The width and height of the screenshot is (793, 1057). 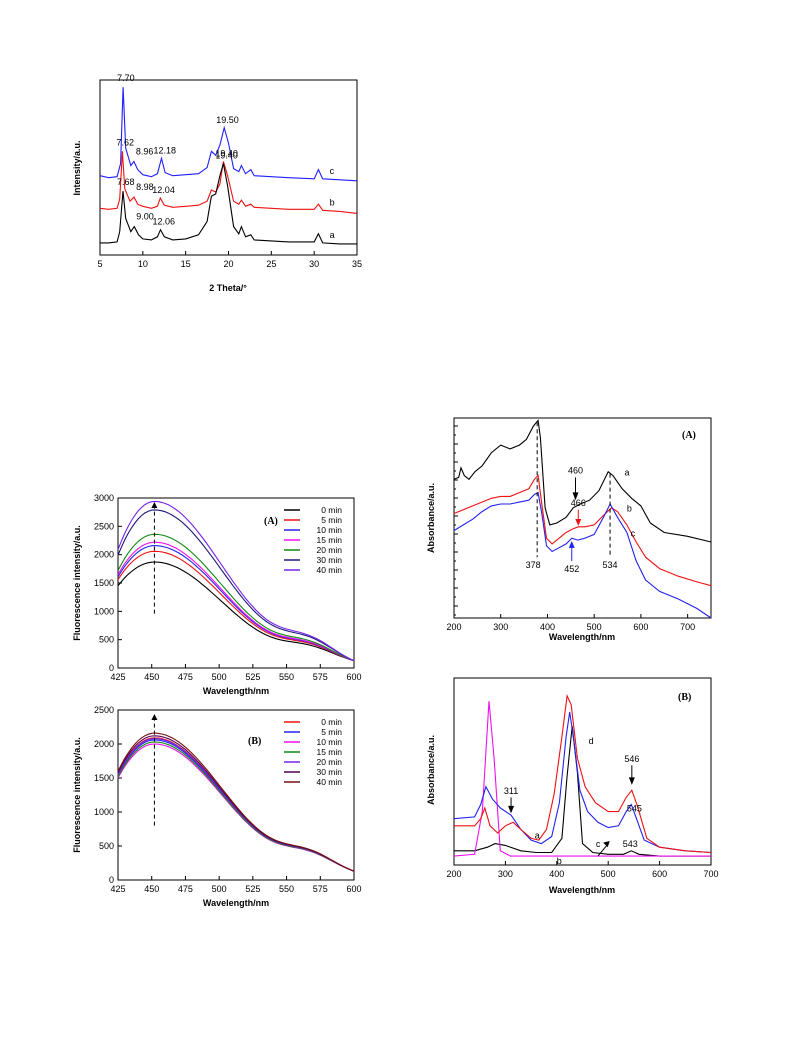 What do you see at coordinates (111, 668) in the screenshot?
I see `flA-y-tick-label: 0` at bounding box center [111, 668].